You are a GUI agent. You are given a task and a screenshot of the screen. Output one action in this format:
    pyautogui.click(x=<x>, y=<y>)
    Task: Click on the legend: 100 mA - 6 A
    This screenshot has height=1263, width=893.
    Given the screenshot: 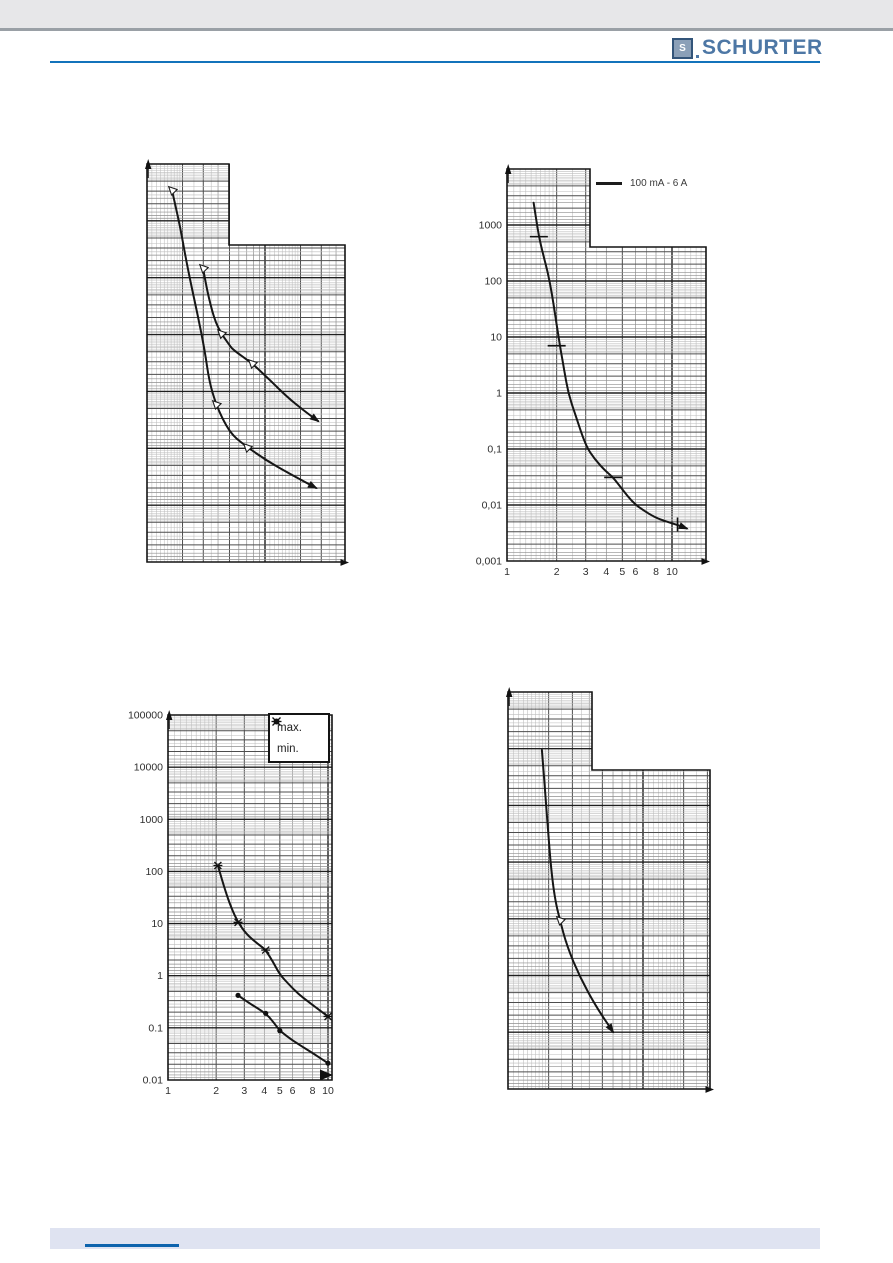 What is the action you would take?
    pyautogui.click(x=641, y=183)
    